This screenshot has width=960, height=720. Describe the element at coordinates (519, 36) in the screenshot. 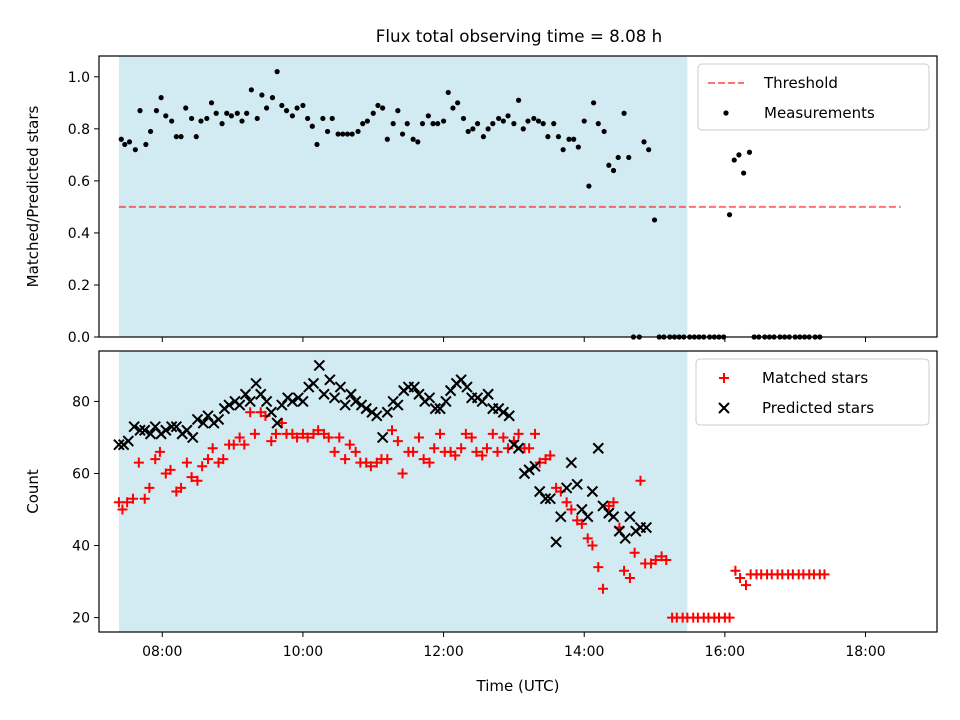

I see `chart-title: Flux total observing time = 8.08 h` at that location.